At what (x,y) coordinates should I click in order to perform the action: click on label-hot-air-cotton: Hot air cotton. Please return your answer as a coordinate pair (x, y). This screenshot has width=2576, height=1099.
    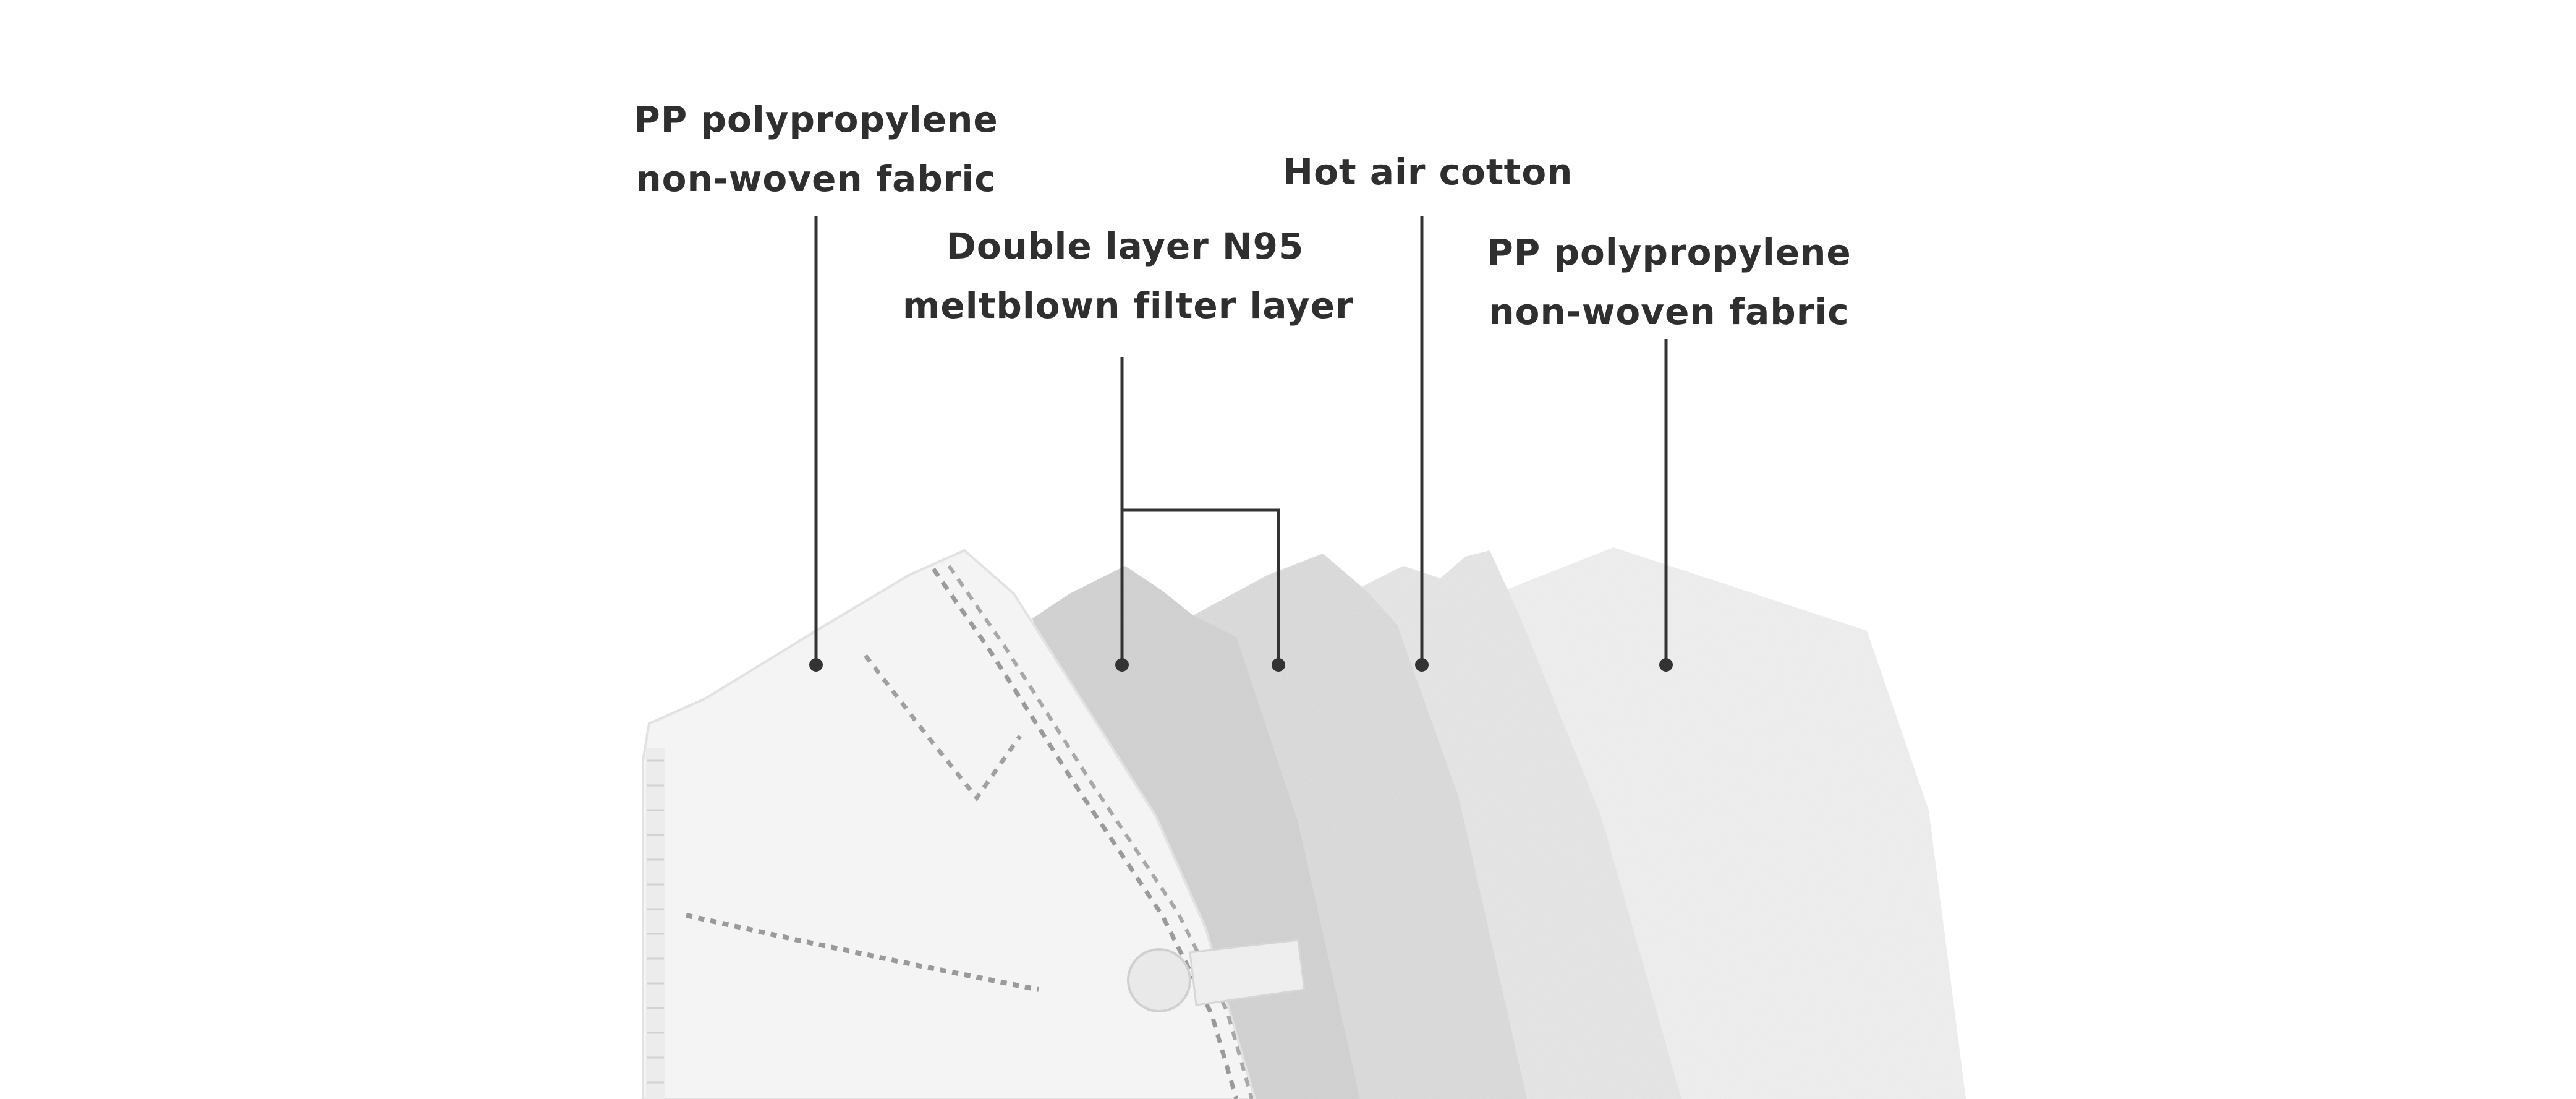
    Looking at the image, I should click on (1428, 172).